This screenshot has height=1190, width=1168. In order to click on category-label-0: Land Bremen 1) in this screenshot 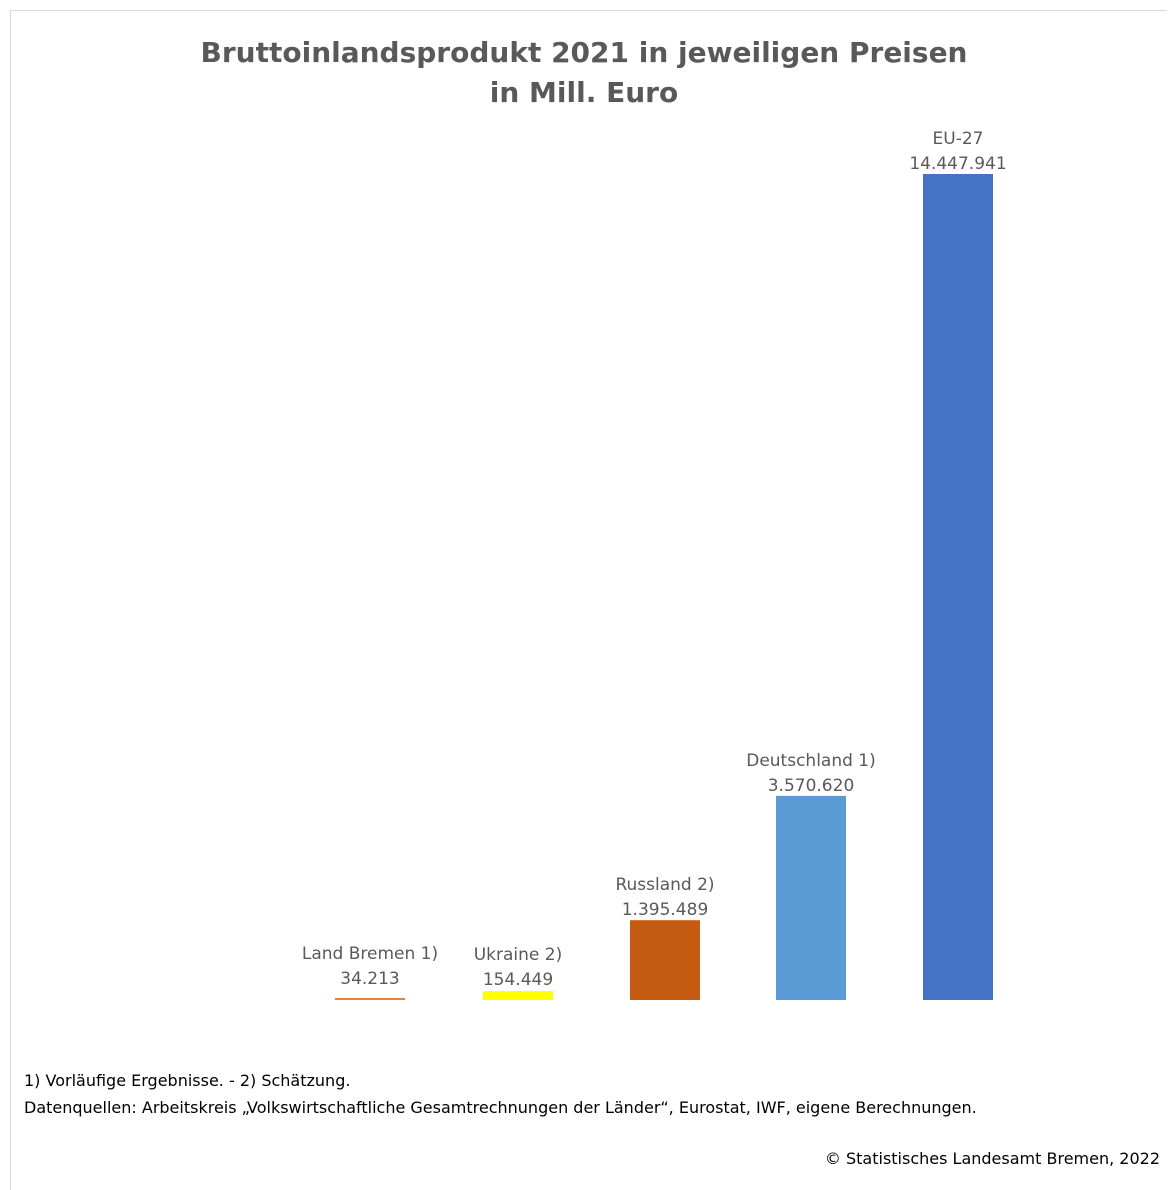, I will do `click(370, 954)`.